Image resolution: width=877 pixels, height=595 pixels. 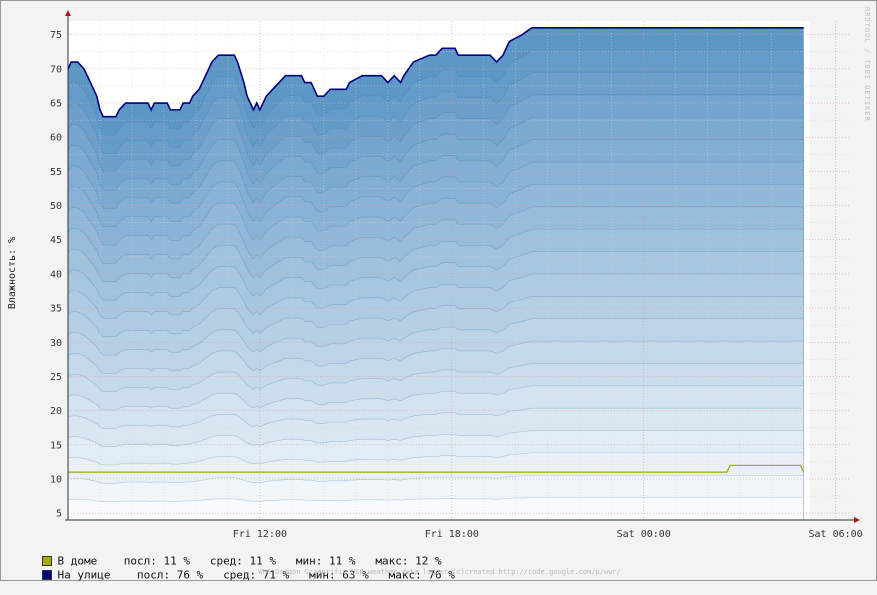 I want to click on y-tick-label: 65, so click(x=56, y=104).